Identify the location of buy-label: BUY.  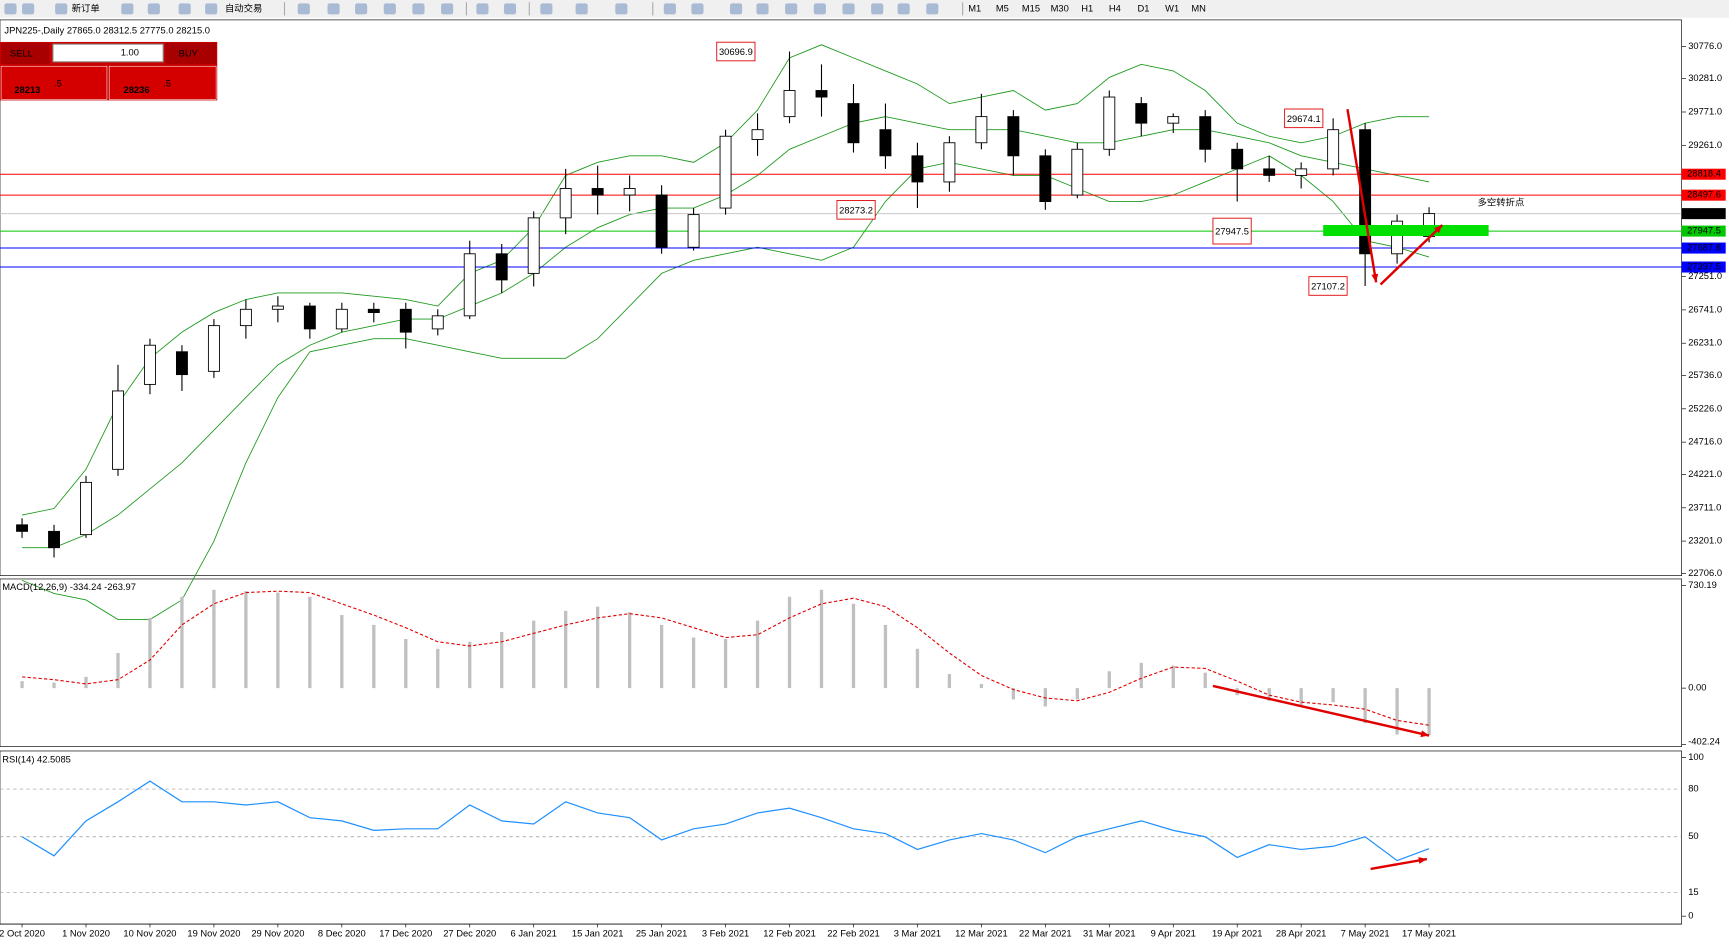
(189, 54).